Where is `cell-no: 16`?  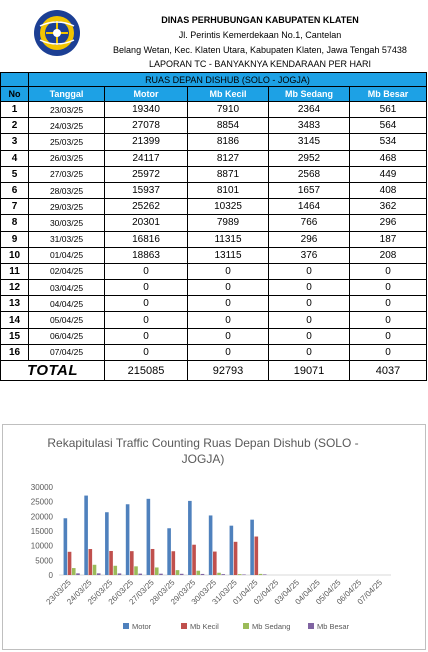 cell-no: 16 is located at coordinates (14, 352).